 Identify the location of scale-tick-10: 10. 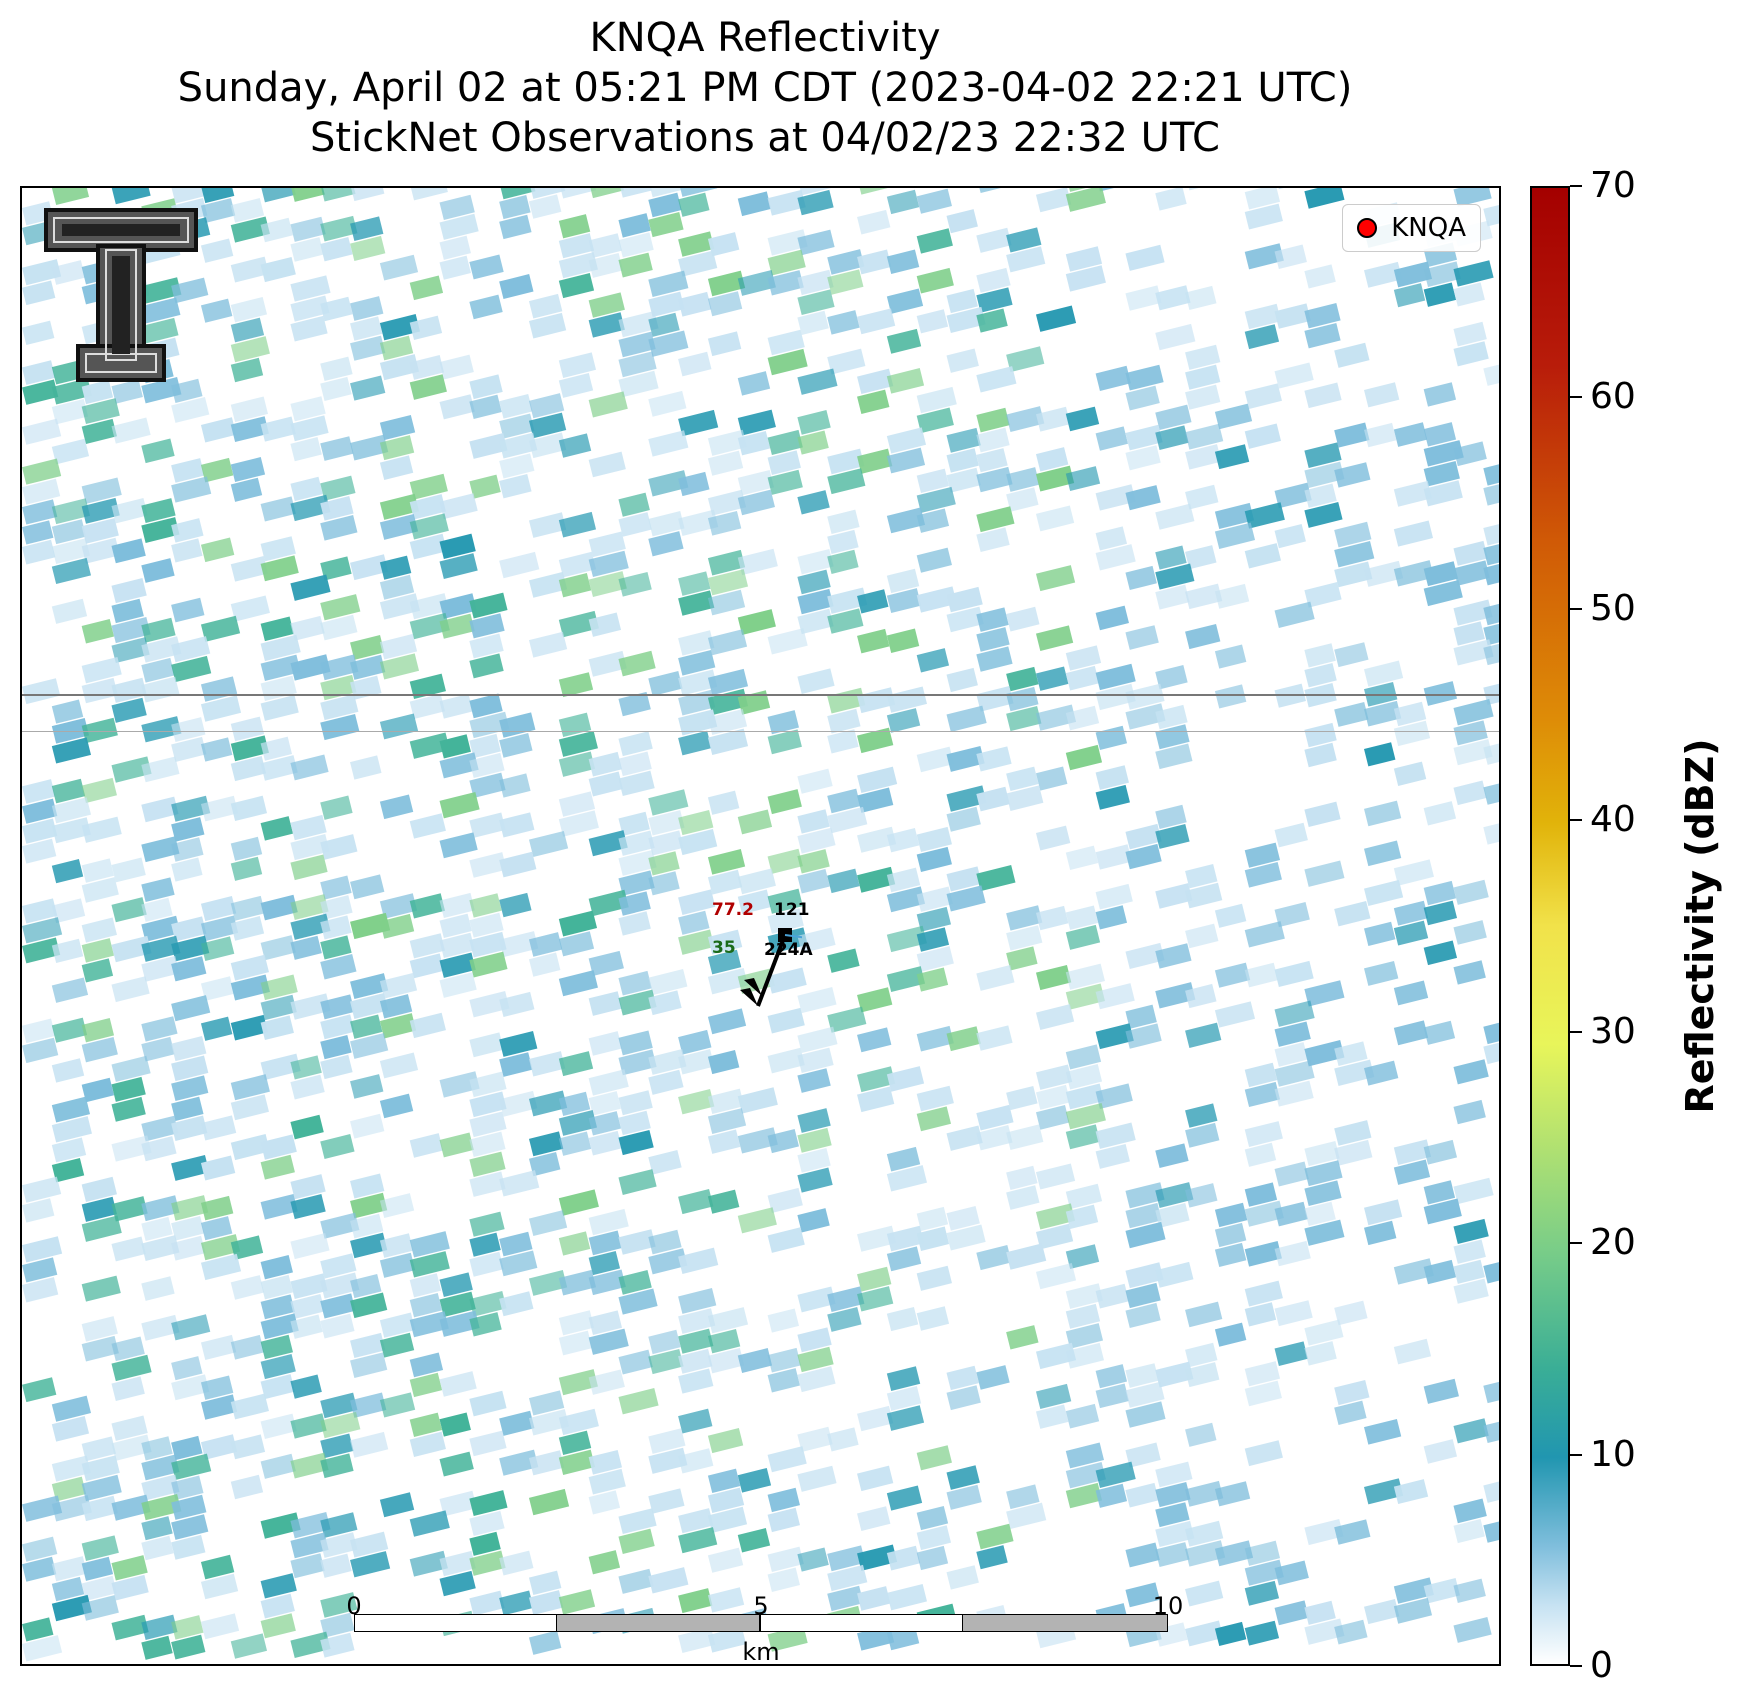
(1168, 1606).